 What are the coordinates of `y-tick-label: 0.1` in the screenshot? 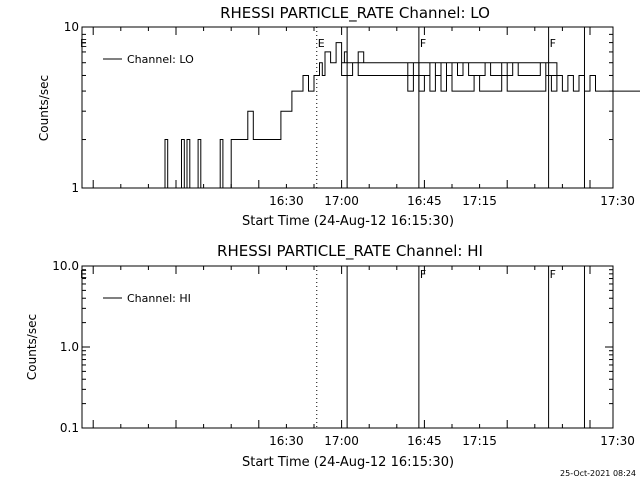 It's located at (69, 428).